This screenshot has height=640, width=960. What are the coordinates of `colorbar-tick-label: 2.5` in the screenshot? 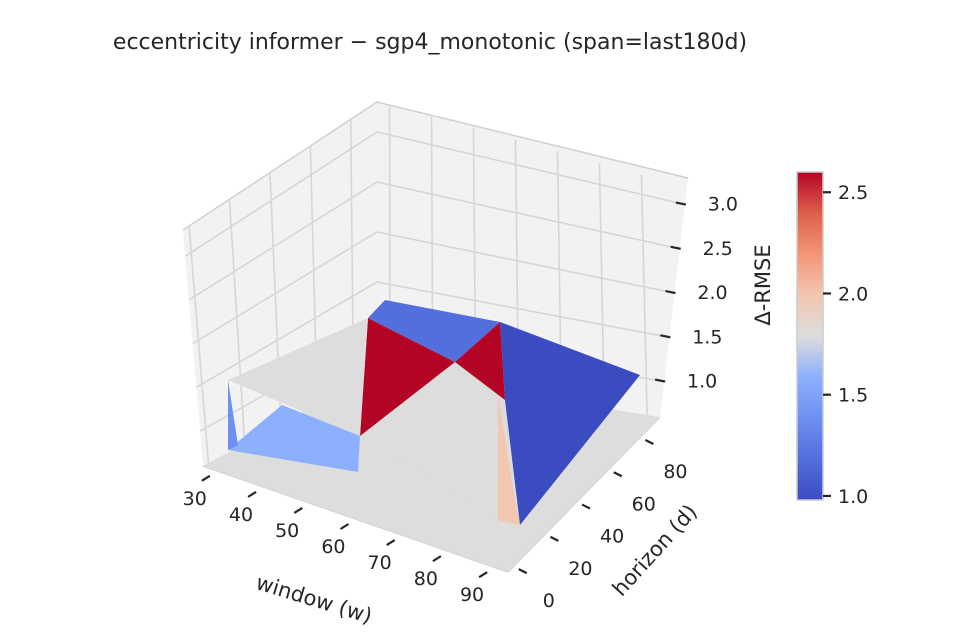 It's located at (853, 193).